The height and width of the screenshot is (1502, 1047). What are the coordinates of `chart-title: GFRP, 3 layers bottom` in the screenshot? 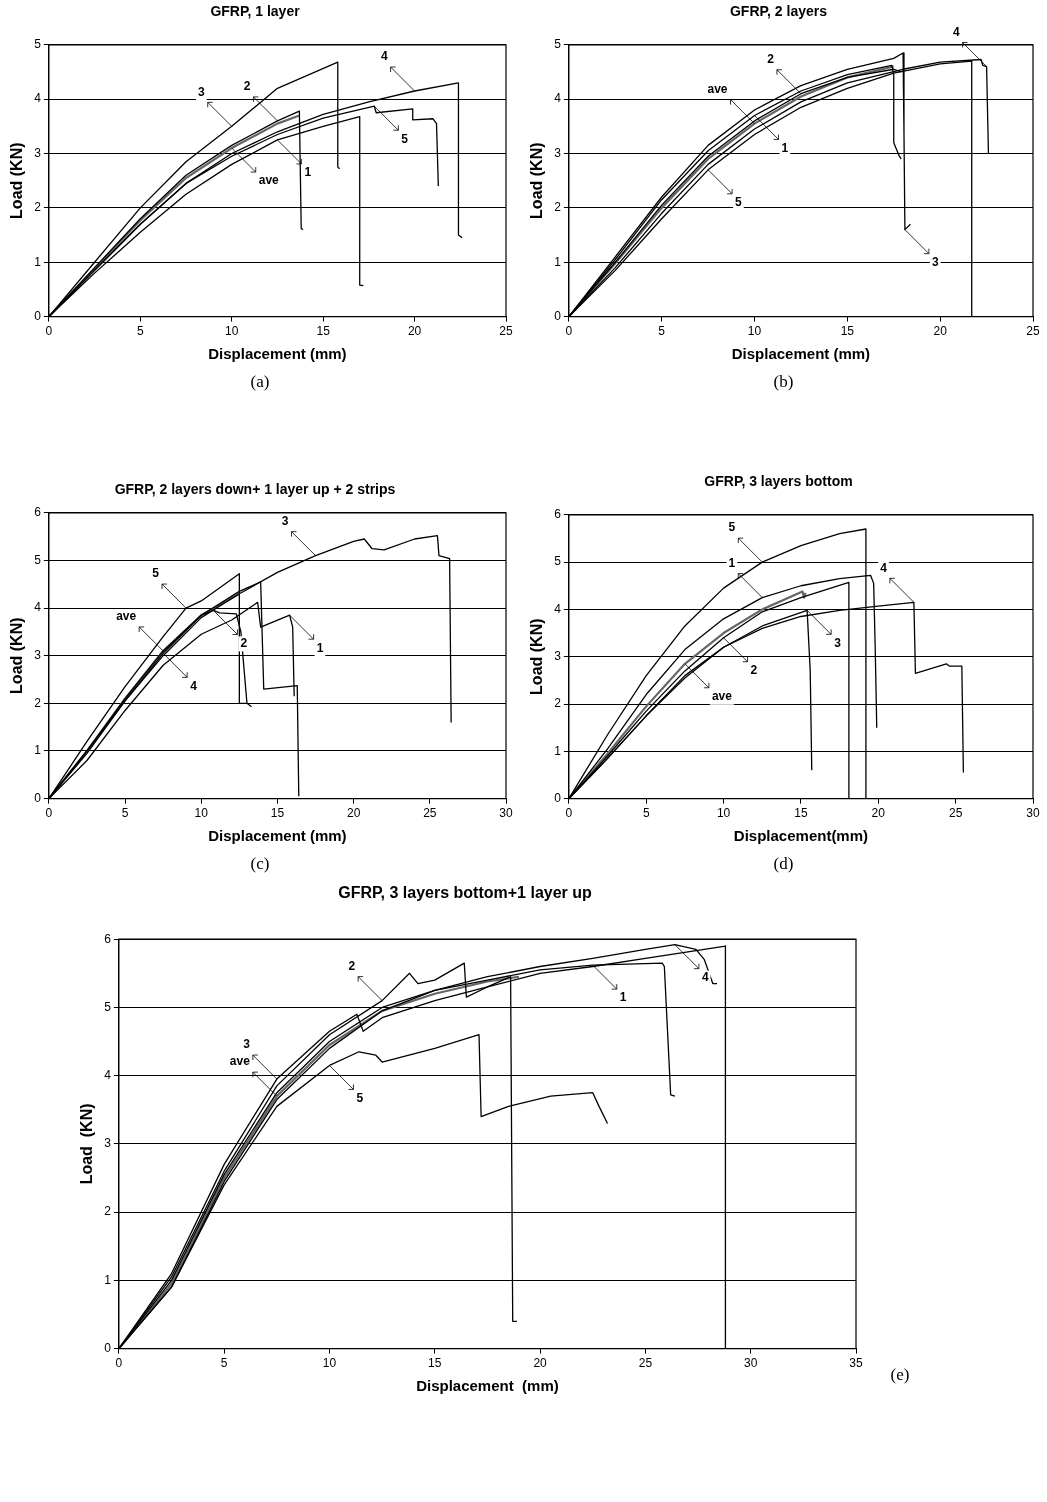 It's located at (778, 481).